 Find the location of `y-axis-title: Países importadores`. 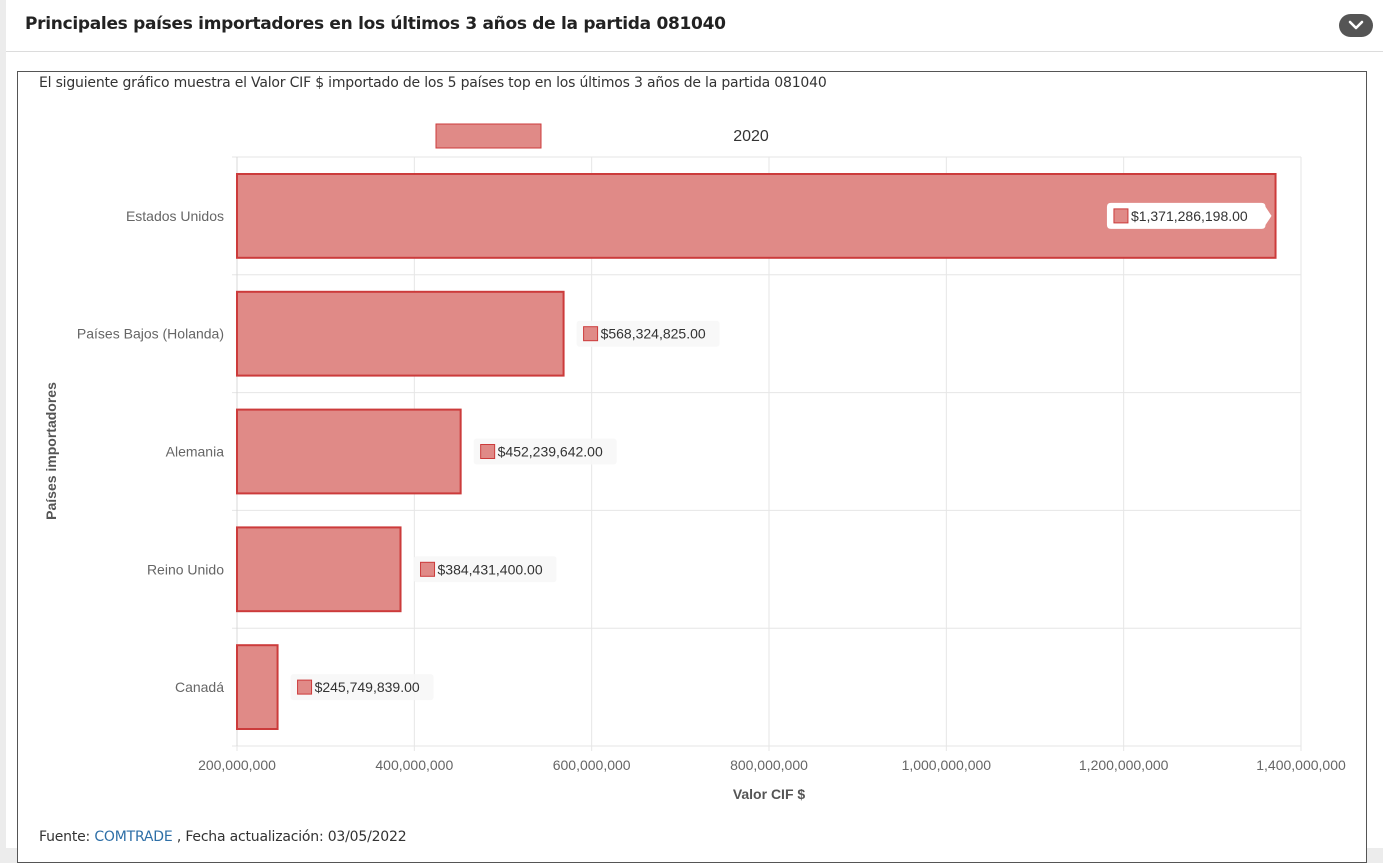

y-axis-title: Países importadores is located at coordinates (51, 451).